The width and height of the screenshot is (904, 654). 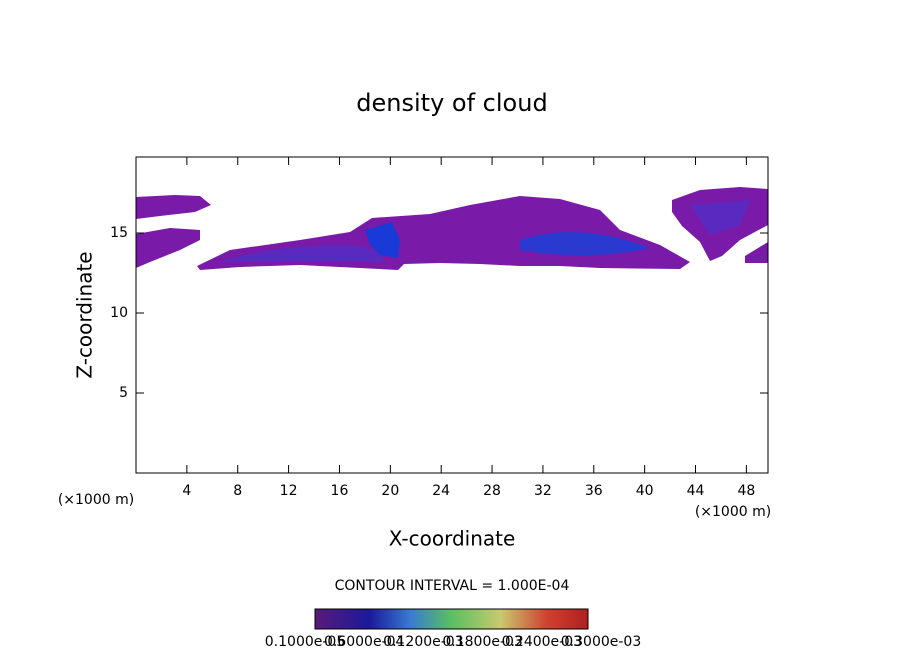 What do you see at coordinates (340, 491) in the screenshot?
I see `x-tick-label: 16` at bounding box center [340, 491].